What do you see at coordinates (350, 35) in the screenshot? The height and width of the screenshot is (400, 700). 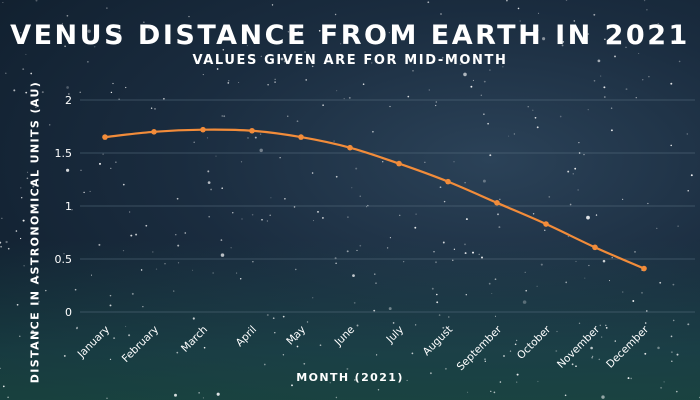 I see `chart-title: VENUS DISTANCE FROM EARTH IN 2021` at bounding box center [350, 35].